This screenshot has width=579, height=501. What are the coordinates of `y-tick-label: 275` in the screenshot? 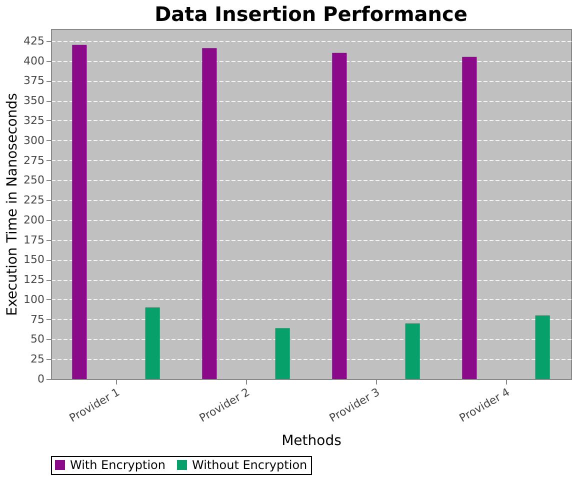 It's located at (34, 160).